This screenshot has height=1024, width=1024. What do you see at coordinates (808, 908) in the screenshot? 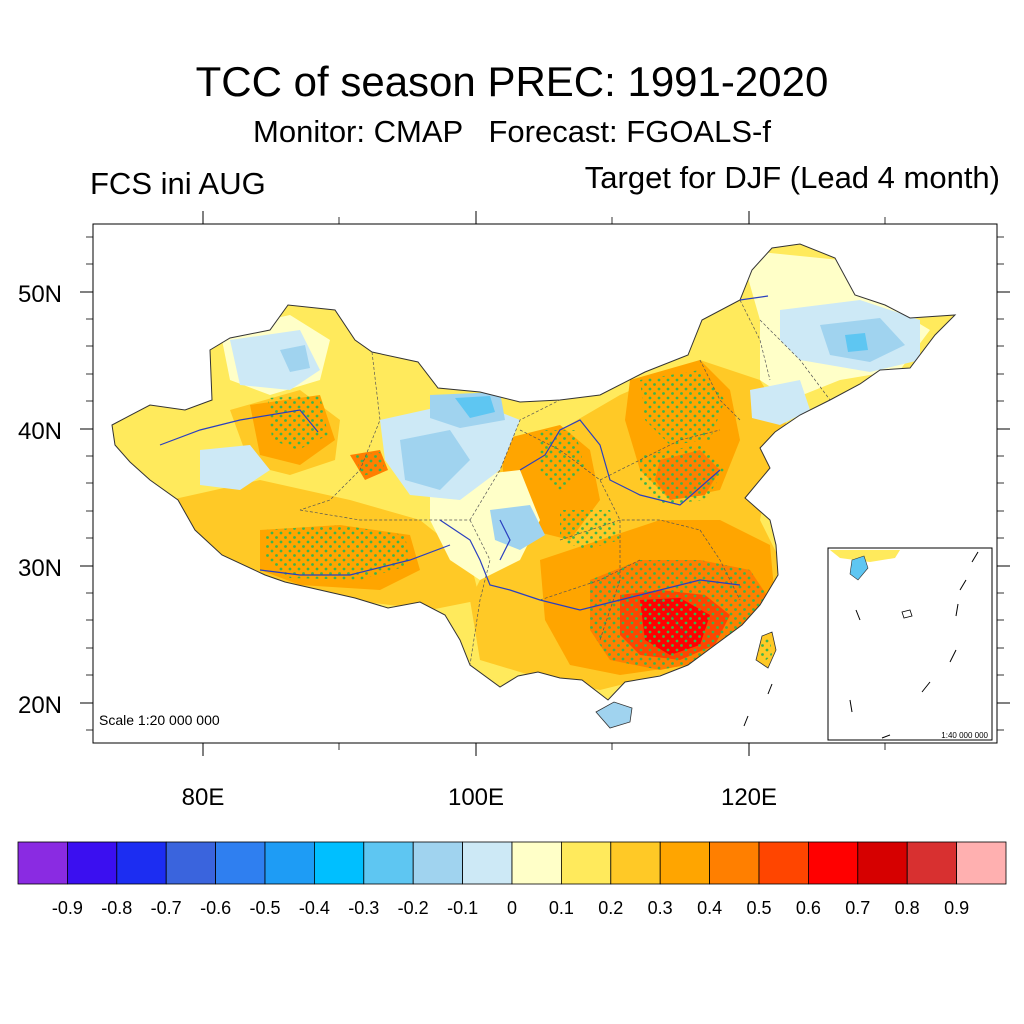
I see `colorbar-label-15: 0.6` at bounding box center [808, 908].